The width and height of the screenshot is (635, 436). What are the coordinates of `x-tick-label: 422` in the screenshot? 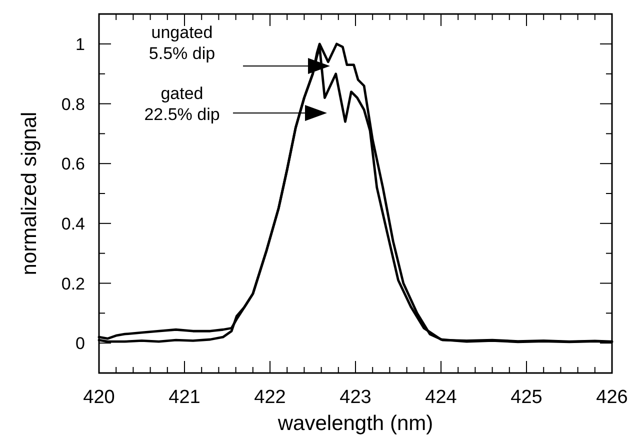 It's located at (270, 397).